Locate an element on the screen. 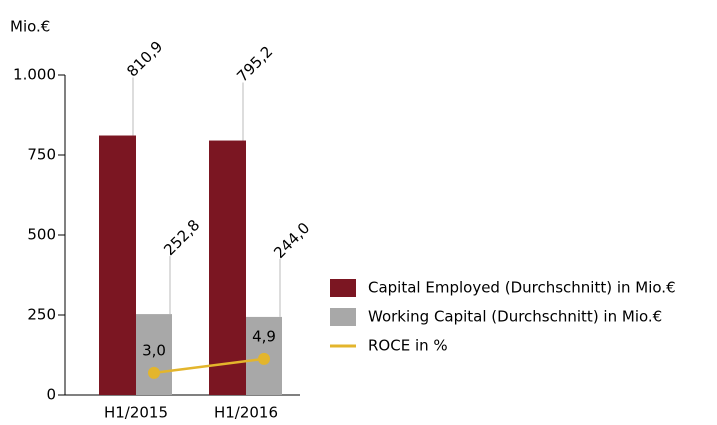  y-tick-label: 1.000 is located at coordinates (34, 75).